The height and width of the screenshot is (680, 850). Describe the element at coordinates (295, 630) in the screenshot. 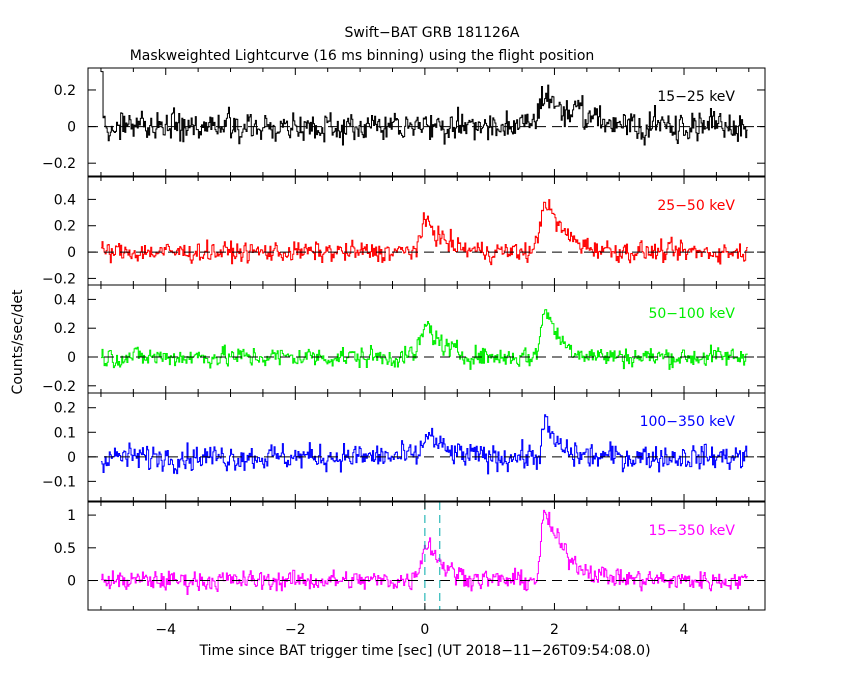

I see `x-tick-label: −2` at that location.